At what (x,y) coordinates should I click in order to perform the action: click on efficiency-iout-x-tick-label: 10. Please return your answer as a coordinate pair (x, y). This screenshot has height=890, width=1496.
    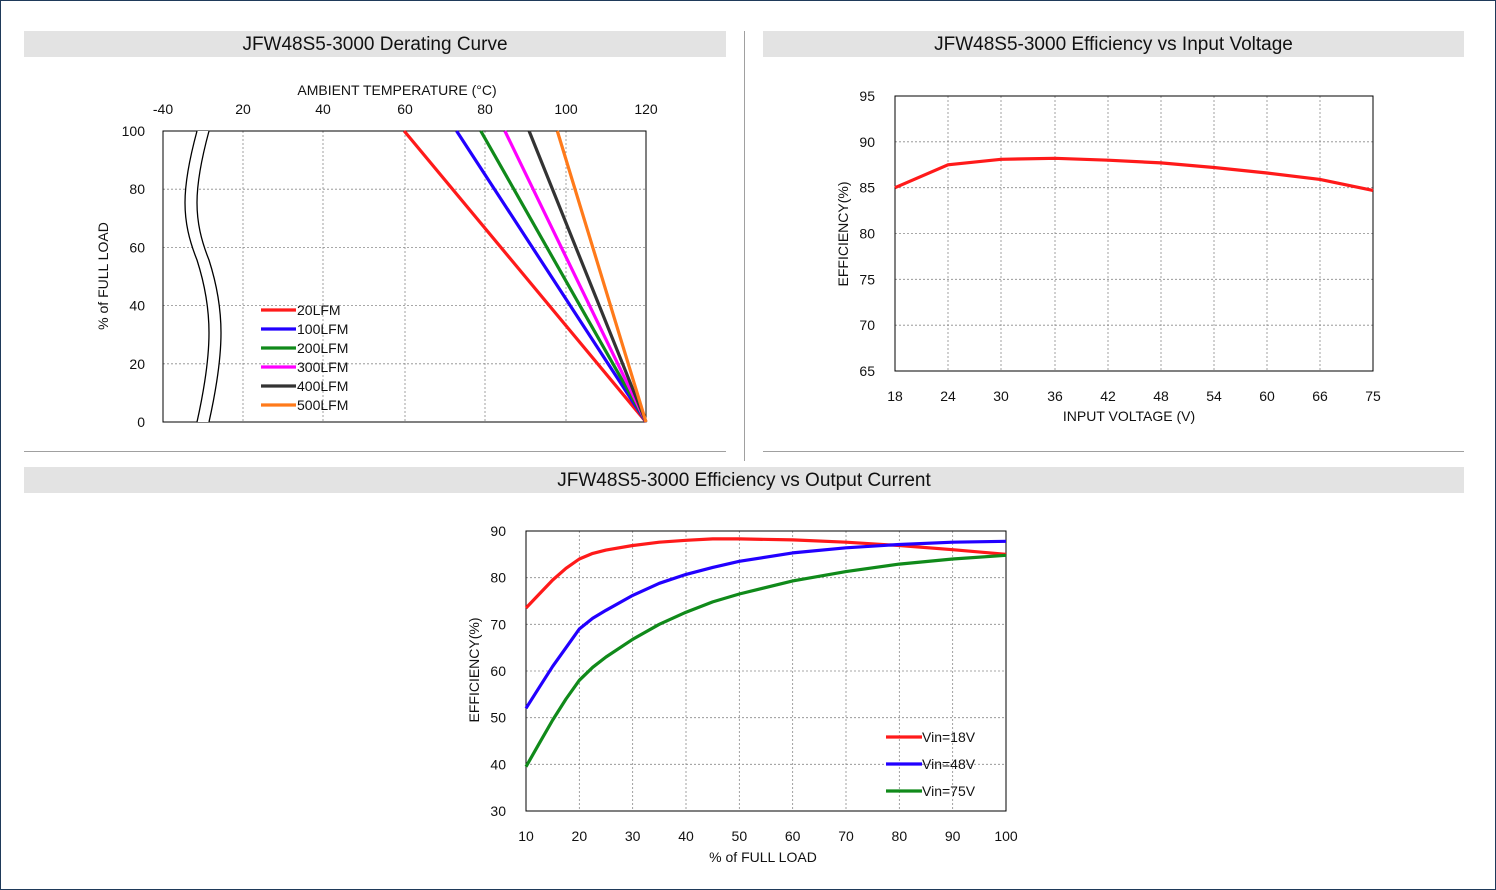
    Looking at the image, I should click on (526, 836).